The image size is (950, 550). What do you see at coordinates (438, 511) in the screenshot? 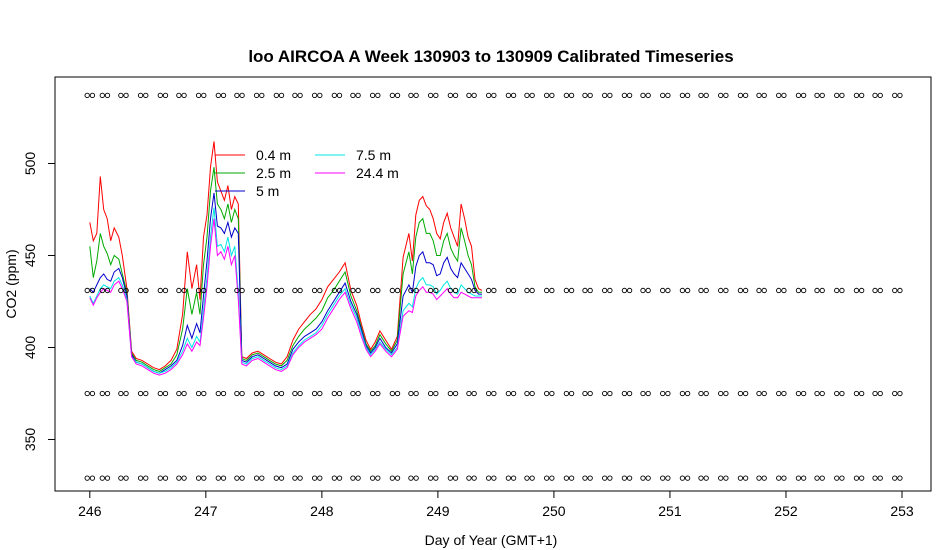
I see `x-tick-label: 249` at bounding box center [438, 511].